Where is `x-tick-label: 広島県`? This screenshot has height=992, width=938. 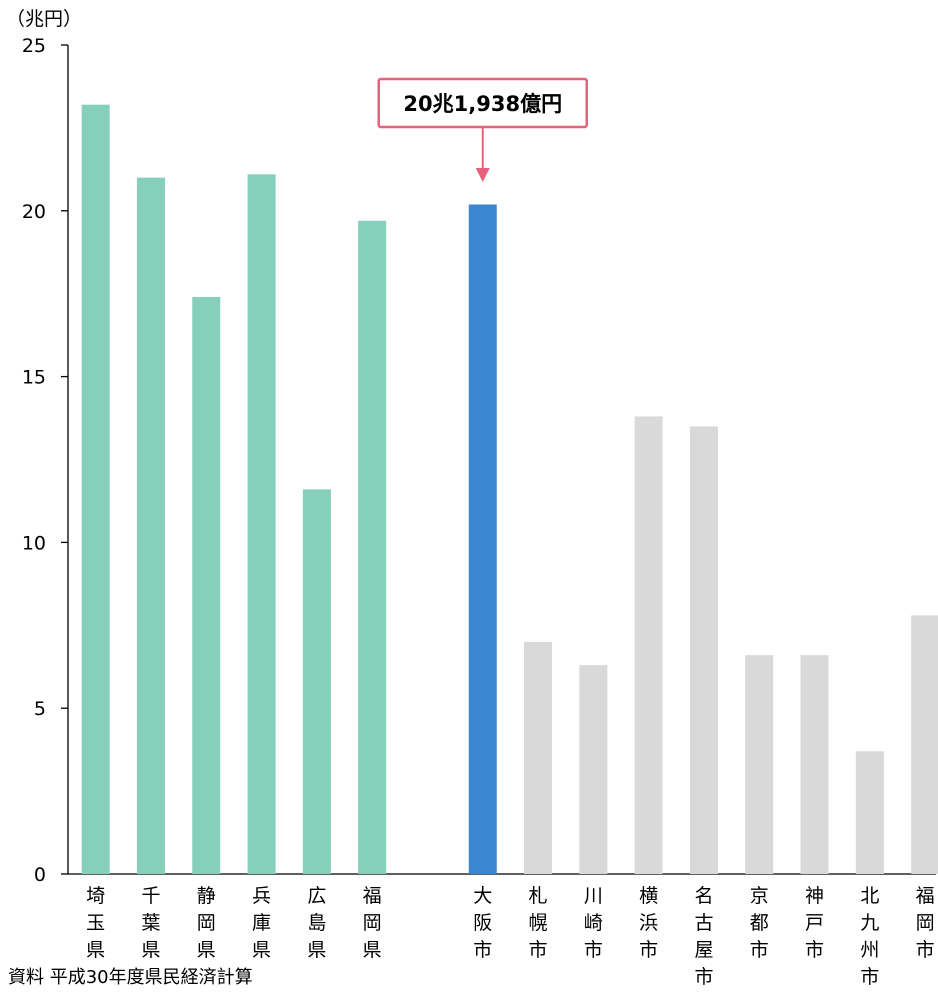
x-tick-label: 広島県 is located at coordinates (316, 923).